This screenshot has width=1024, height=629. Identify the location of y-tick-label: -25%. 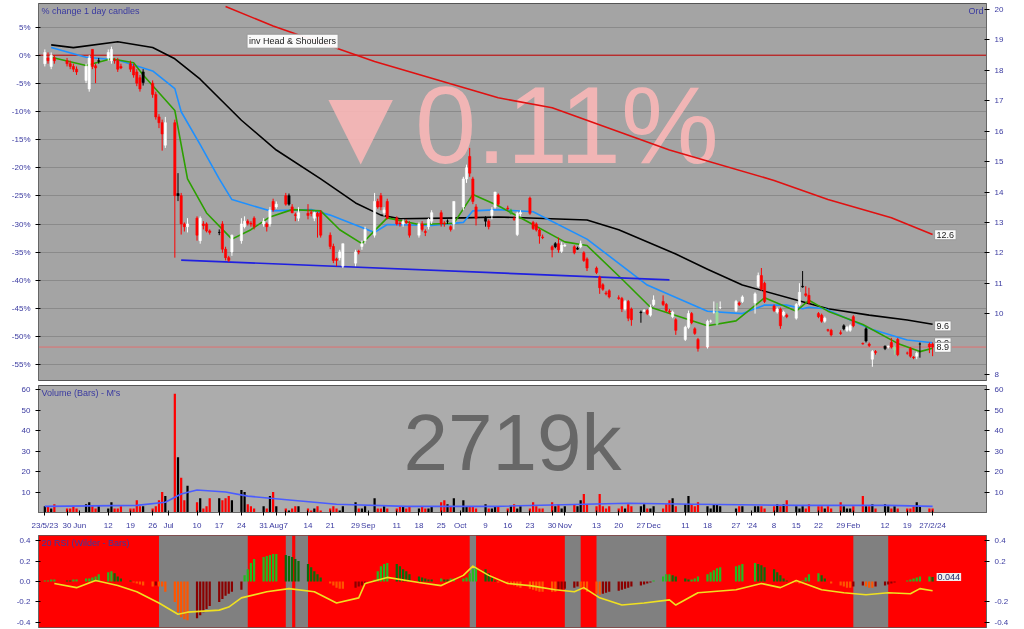
(21, 196).